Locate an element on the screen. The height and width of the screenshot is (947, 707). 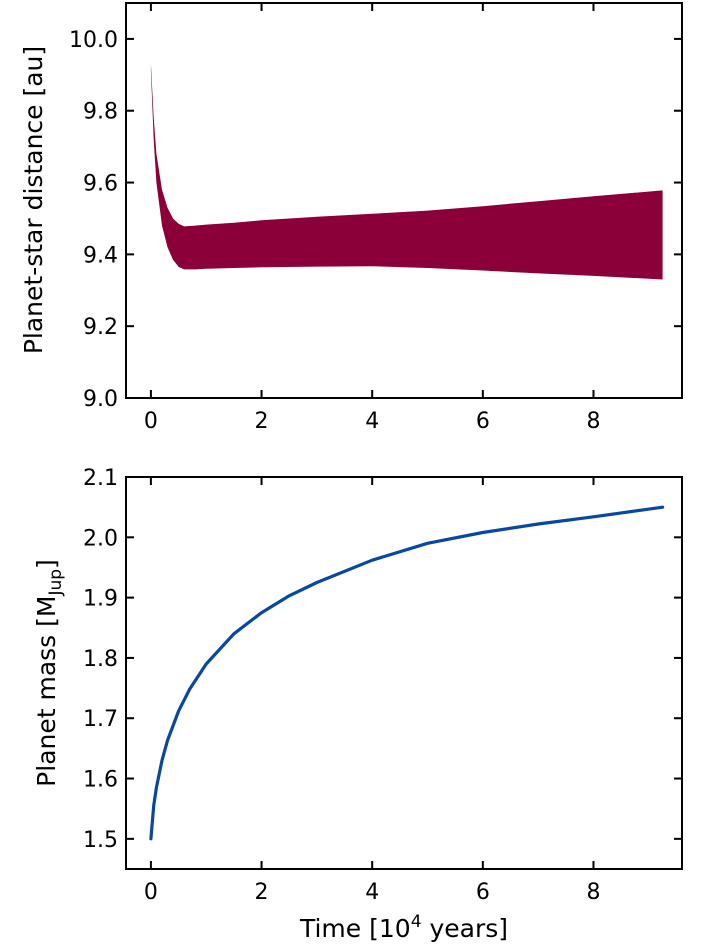
time-label-superscript: 4 is located at coordinates (416, 922).